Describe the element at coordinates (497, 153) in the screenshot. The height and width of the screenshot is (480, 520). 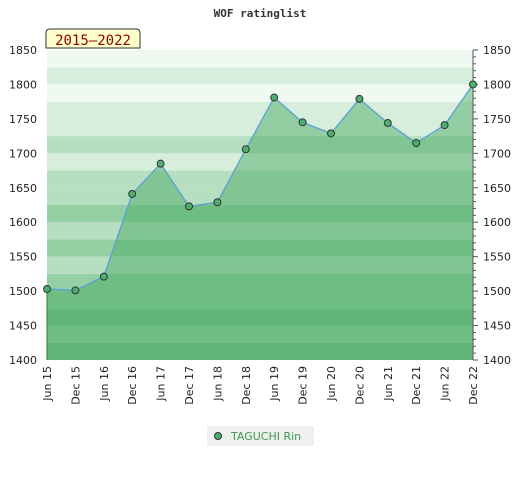
I see `y-tick-label-right: 1700` at that location.